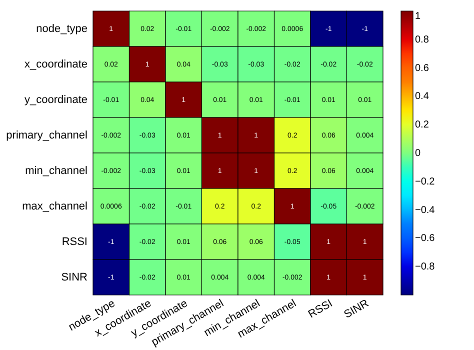  I want to click on y-tick-label: y_coordinate, so click(56, 100).